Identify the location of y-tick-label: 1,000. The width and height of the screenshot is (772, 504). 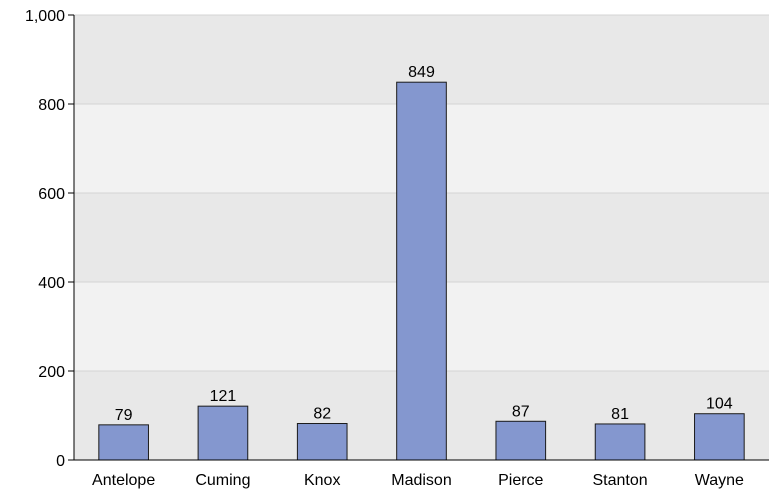
(45, 16).